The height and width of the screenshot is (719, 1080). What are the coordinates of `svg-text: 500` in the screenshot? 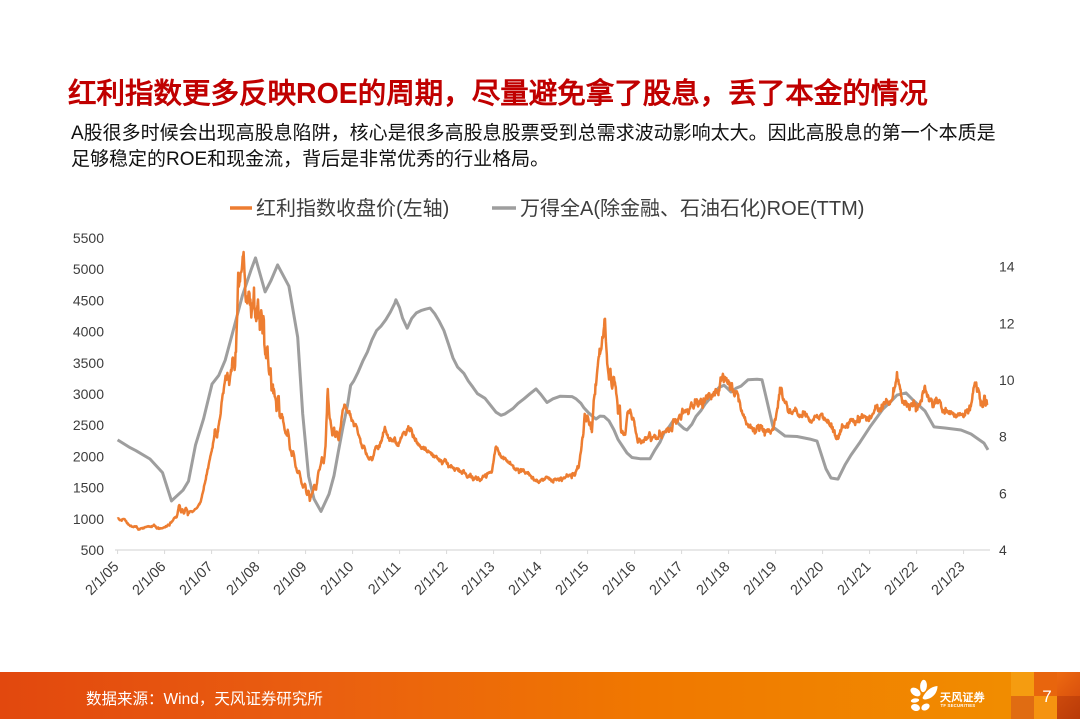 It's located at (93, 550).